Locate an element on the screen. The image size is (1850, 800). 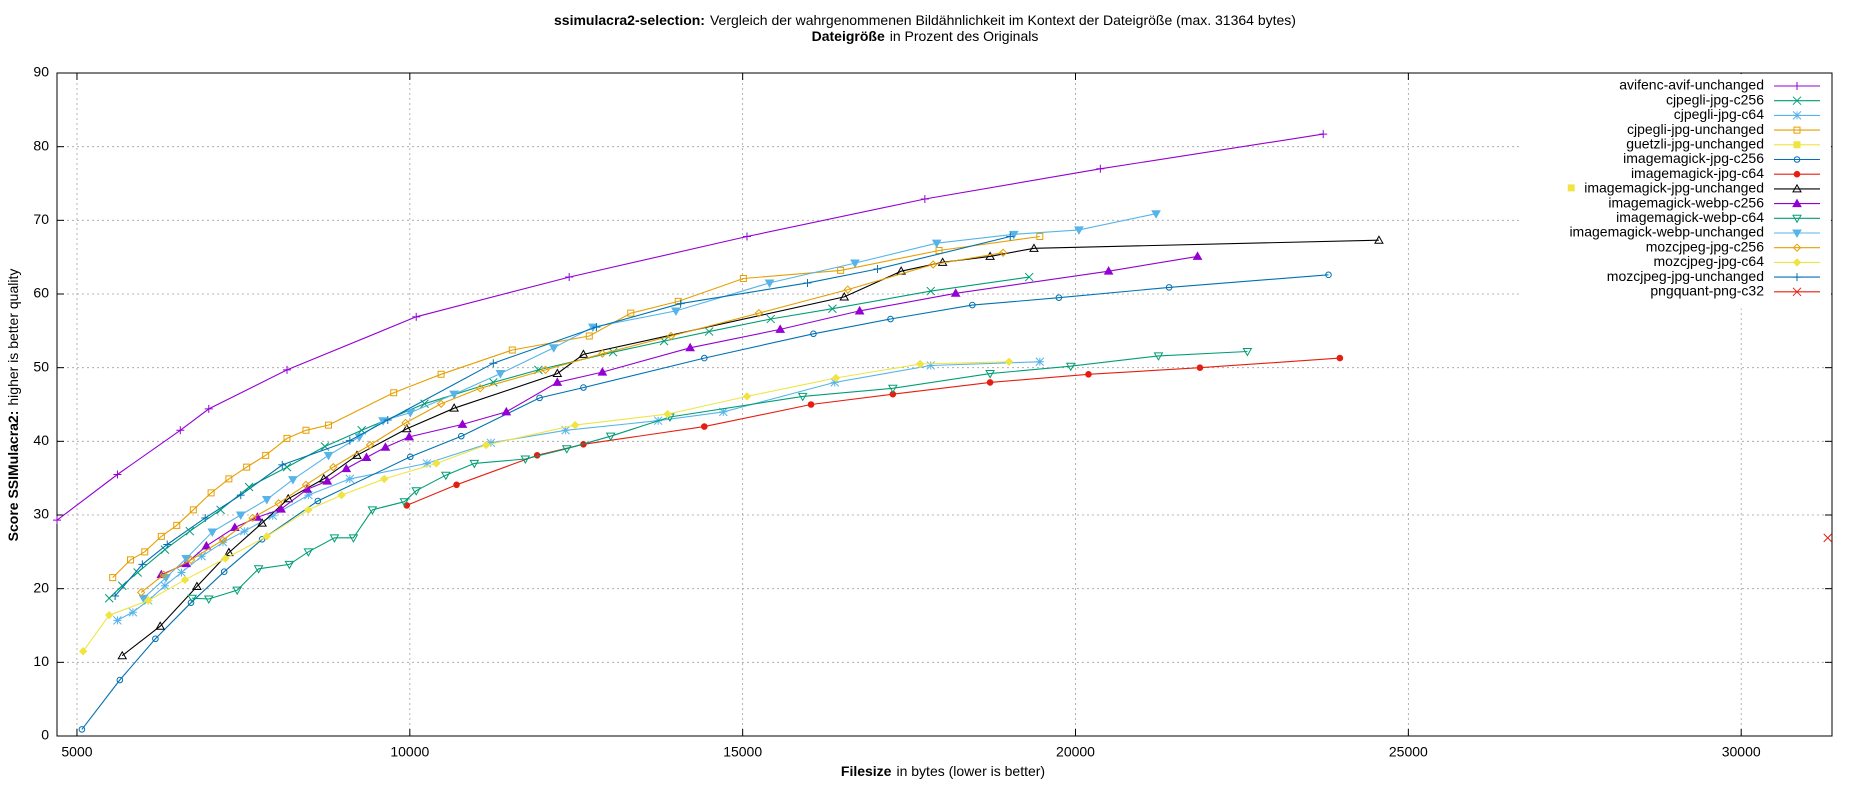
legend-label: imagemagick-jpg-unchanged is located at coordinates (1674, 188).